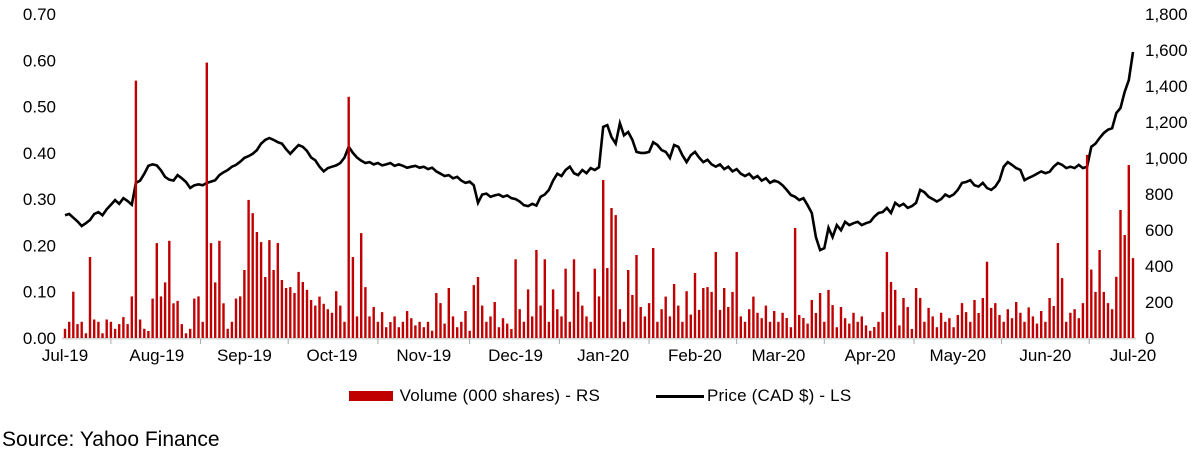 Image resolution: width=1200 pixels, height=462 pixels. I want to click on x-axis-tick-label: Mar-20, so click(778, 355).